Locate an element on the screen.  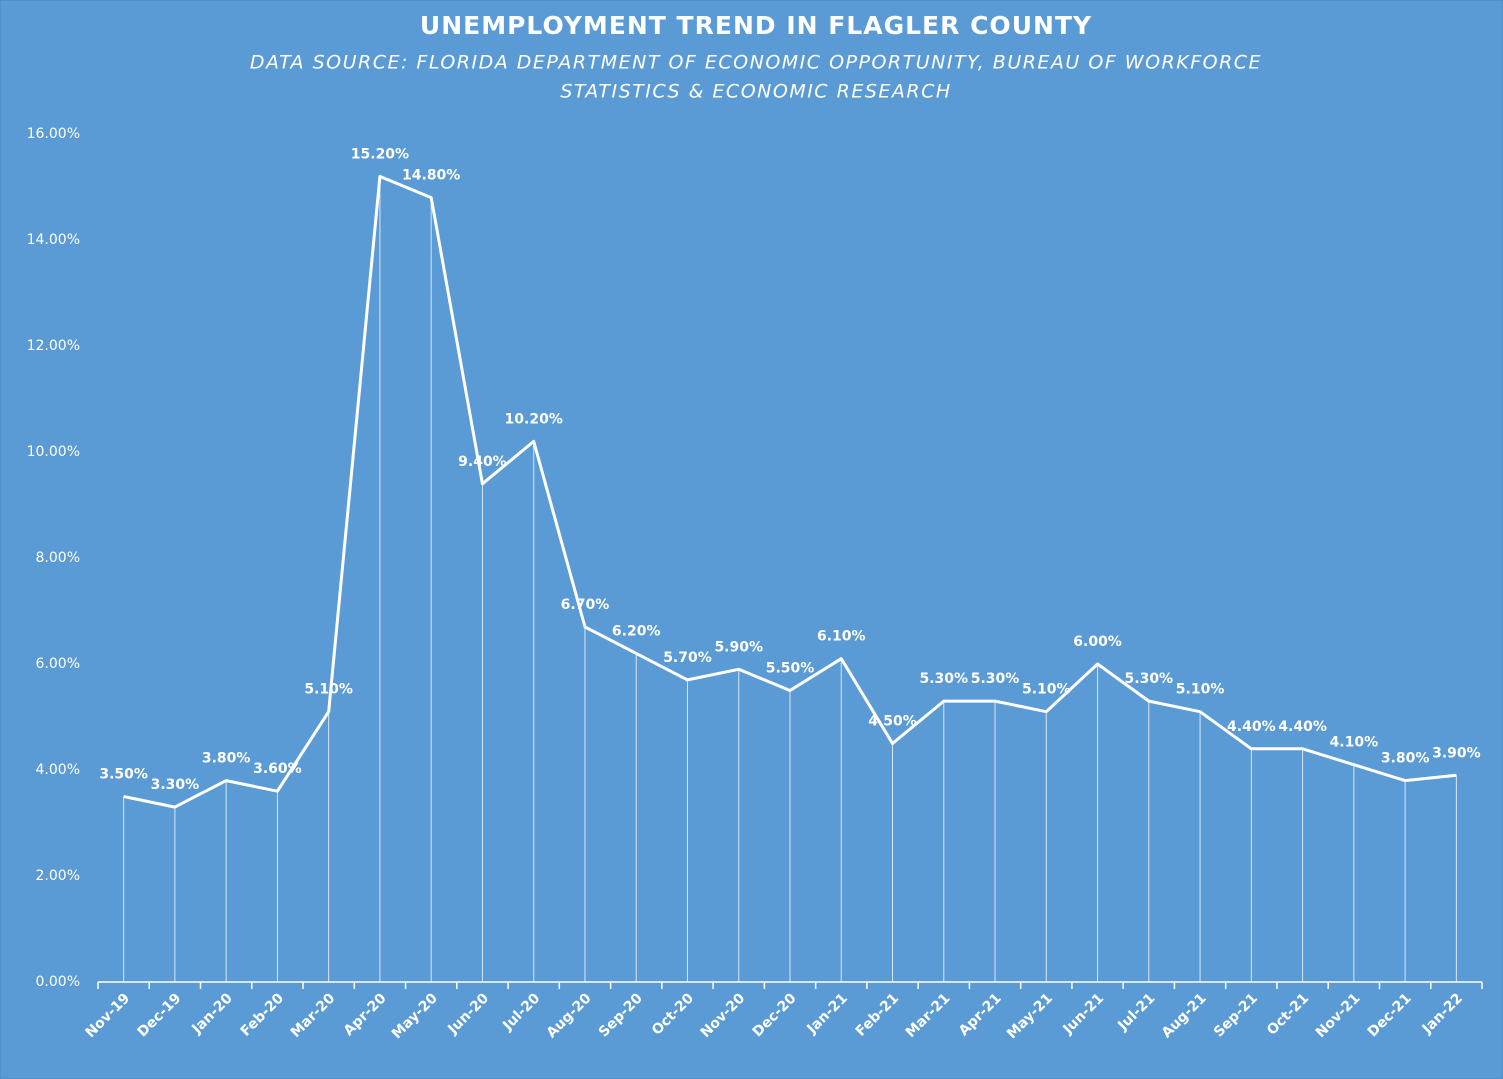
data-label: 3.90% is located at coordinates (1456, 753).